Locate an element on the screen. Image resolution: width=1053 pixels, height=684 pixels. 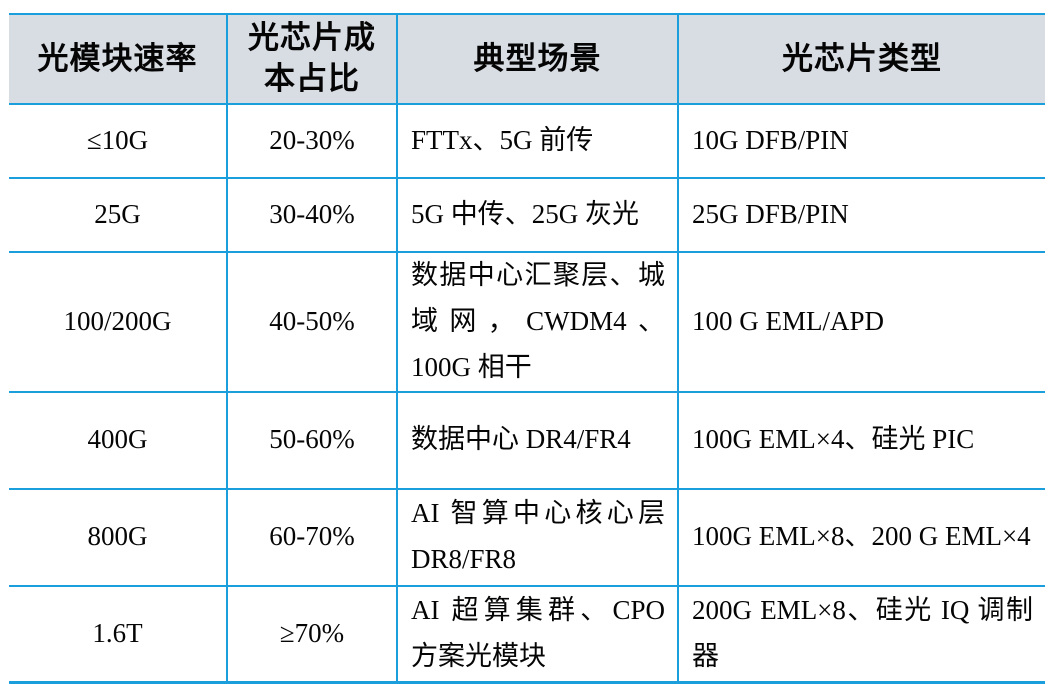
cell-chip-type: 10G DFB/PIN is located at coordinates (861, 141).